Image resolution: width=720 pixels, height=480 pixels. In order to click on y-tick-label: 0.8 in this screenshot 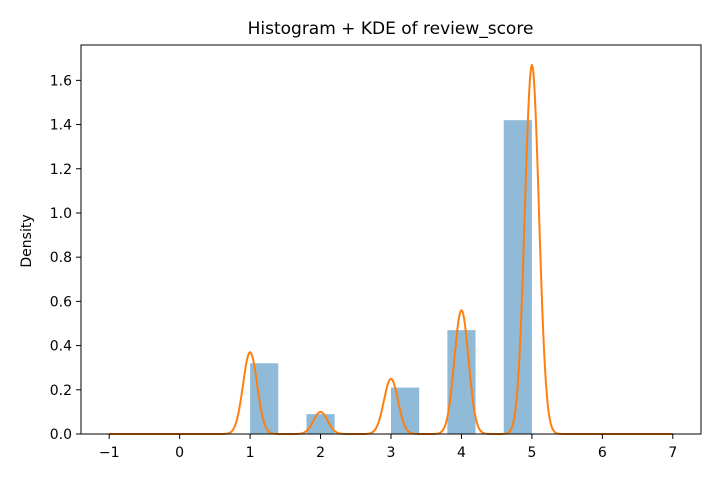, I will do `click(61, 258)`.